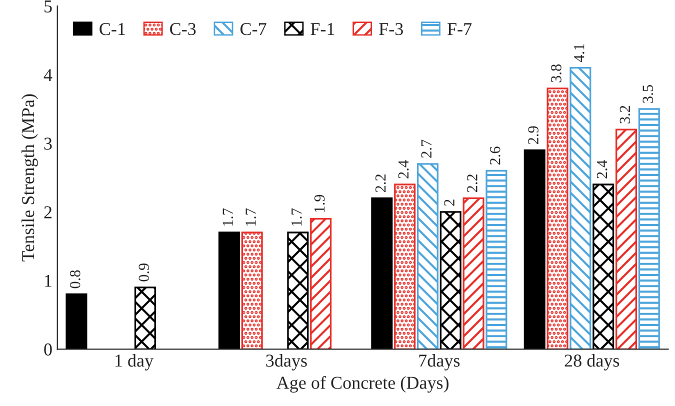 This screenshot has width=675, height=406. Describe the element at coordinates (253, 29) in the screenshot. I see `legend-label: C-7` at that location.